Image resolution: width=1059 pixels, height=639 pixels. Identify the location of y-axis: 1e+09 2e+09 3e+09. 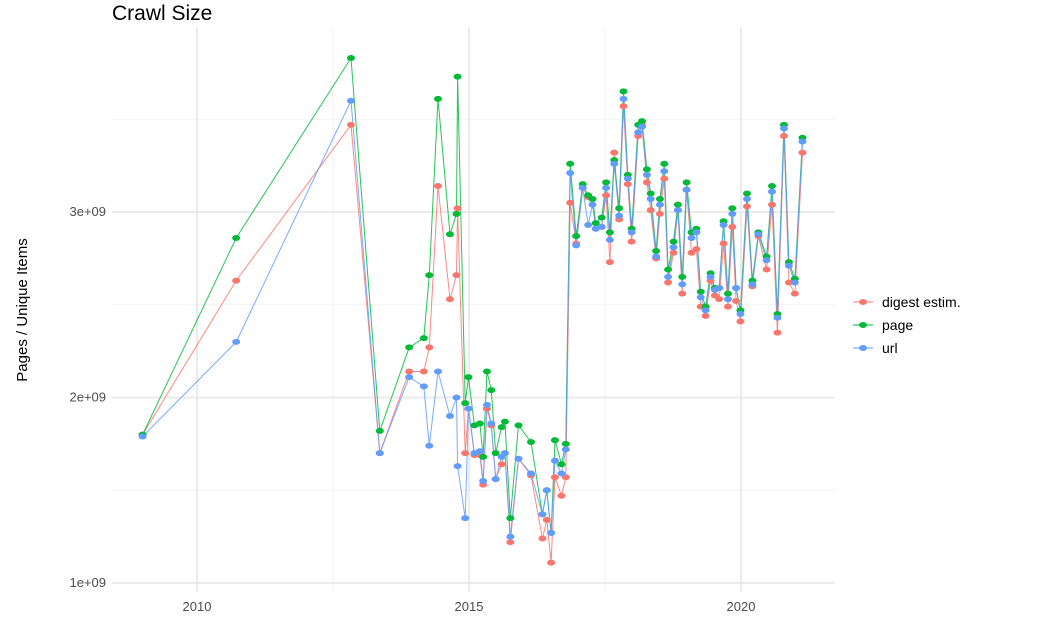
(87, 397).